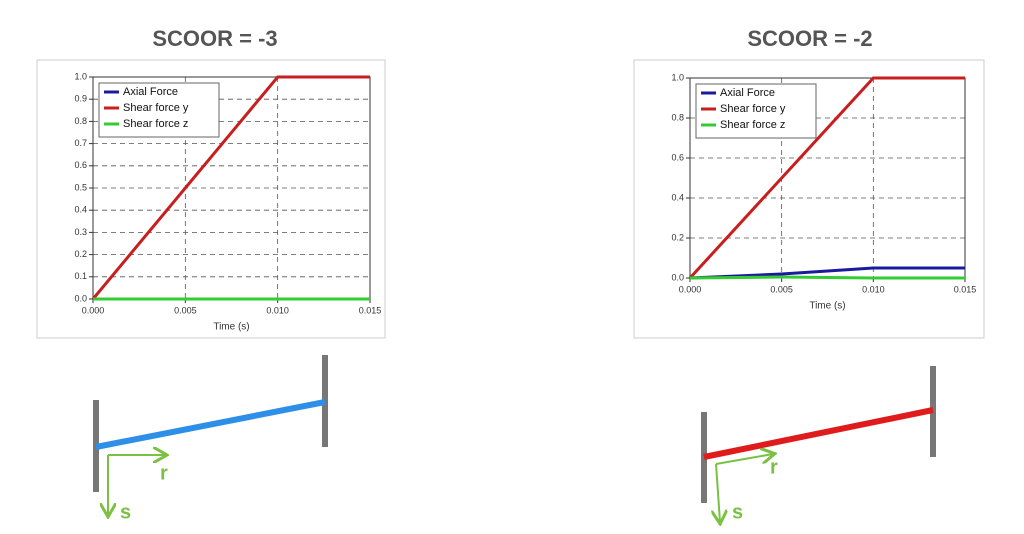 This screenshot has height=534, width=1024. I want to click on chart-title: SCOOR = -2, so click(809, 38).